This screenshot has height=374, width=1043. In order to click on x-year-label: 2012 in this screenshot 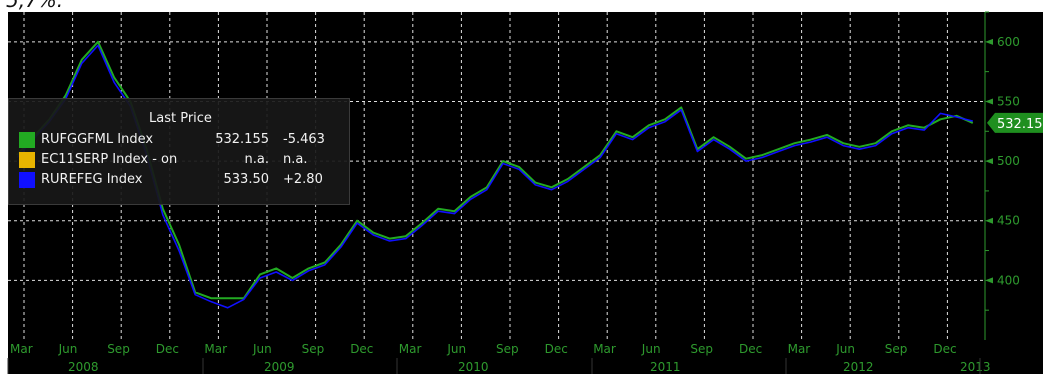, I will do `click(858, 367)`.